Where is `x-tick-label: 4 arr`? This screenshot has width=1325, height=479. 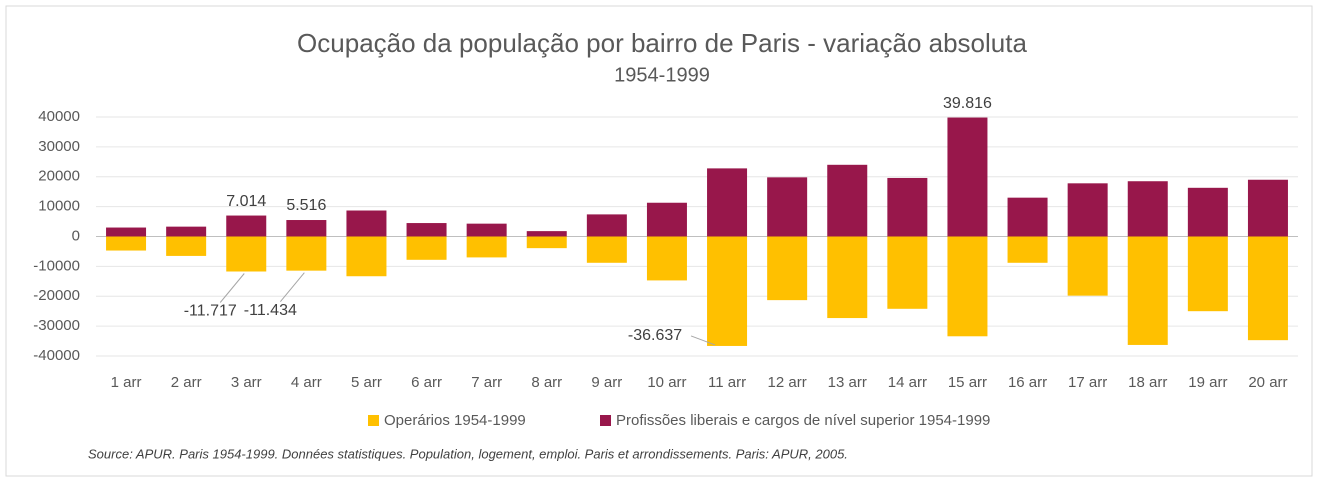
x-tick-label: 4 arr is located at coordinates (306, 382).